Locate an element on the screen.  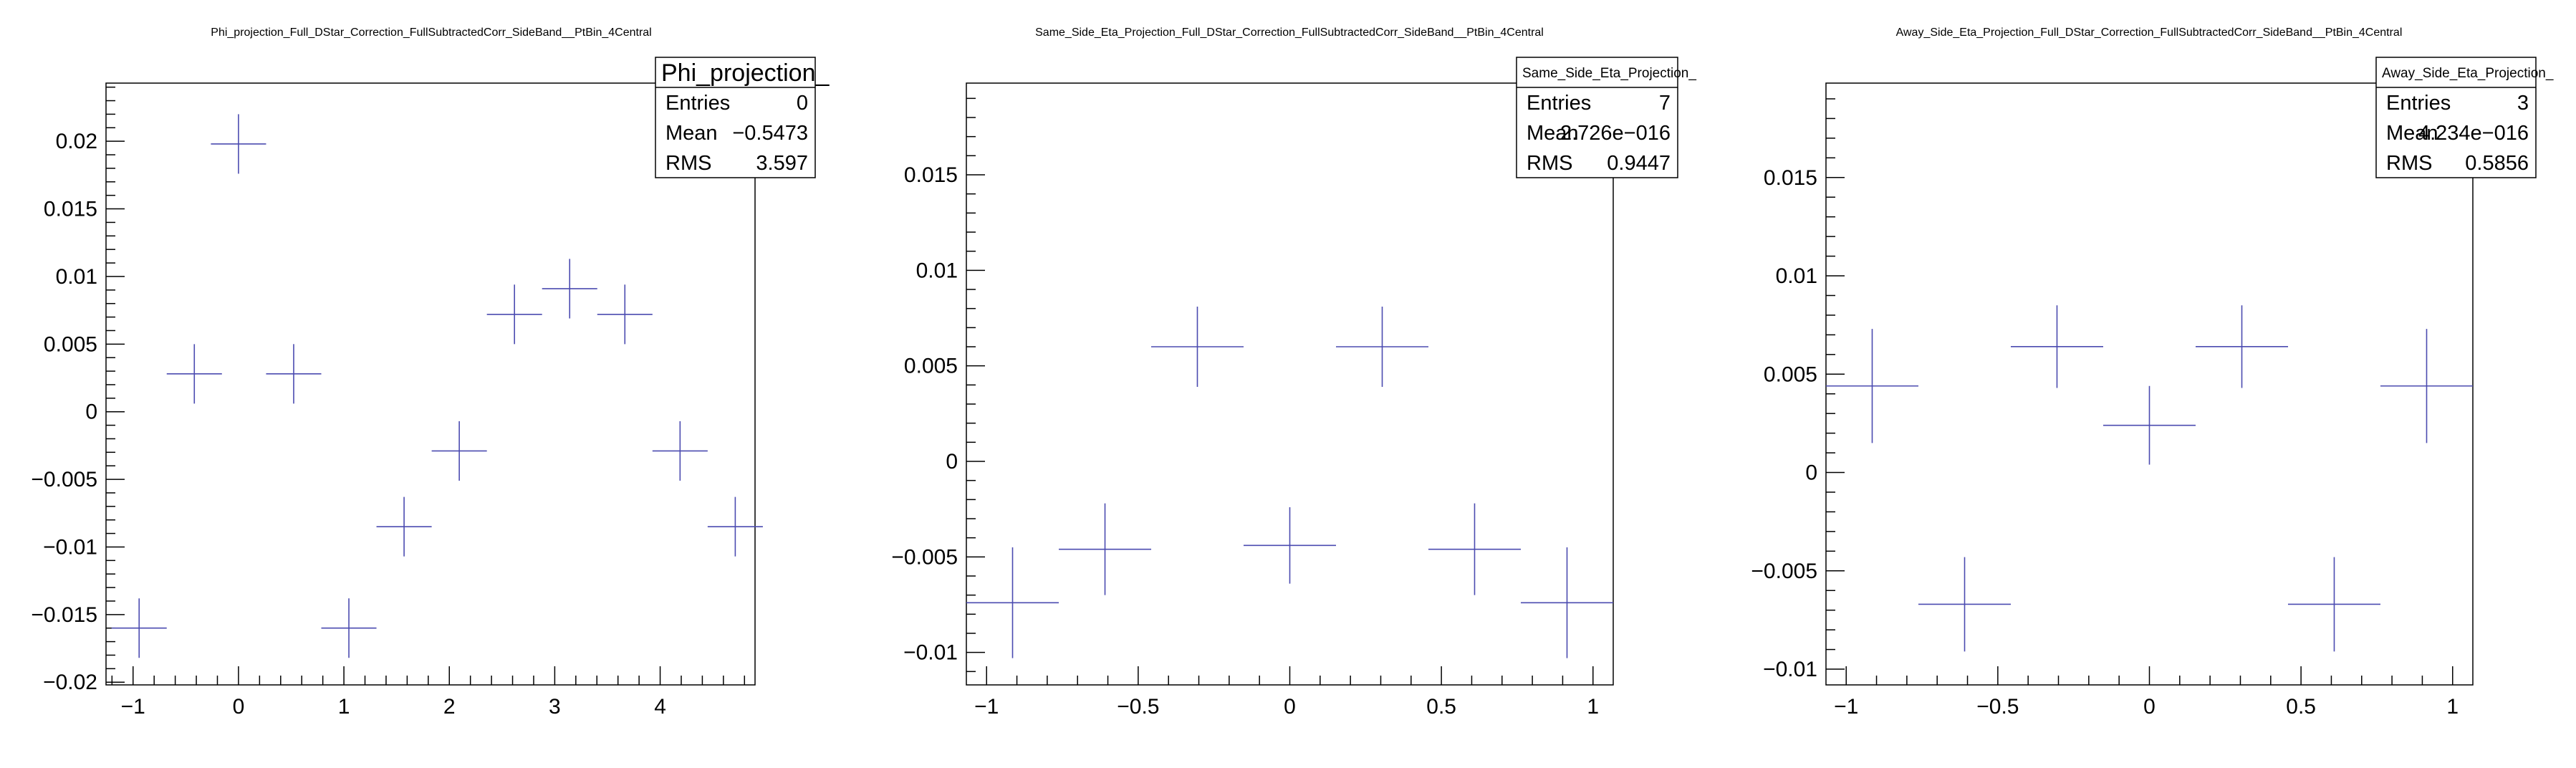
stats-value: 7 is located at coordinates (1665, 103).